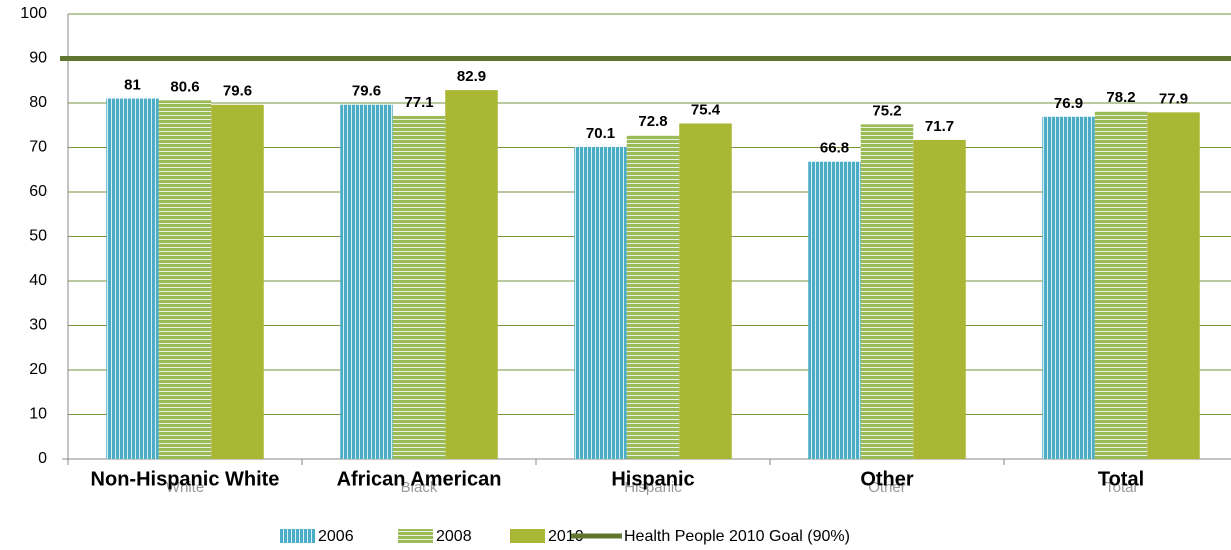 The height and width of the screenshot is (550, 1231). Describe the element at coordinates (887, 487) in the screenshot. I see `x-tick-label: Other` at that location.